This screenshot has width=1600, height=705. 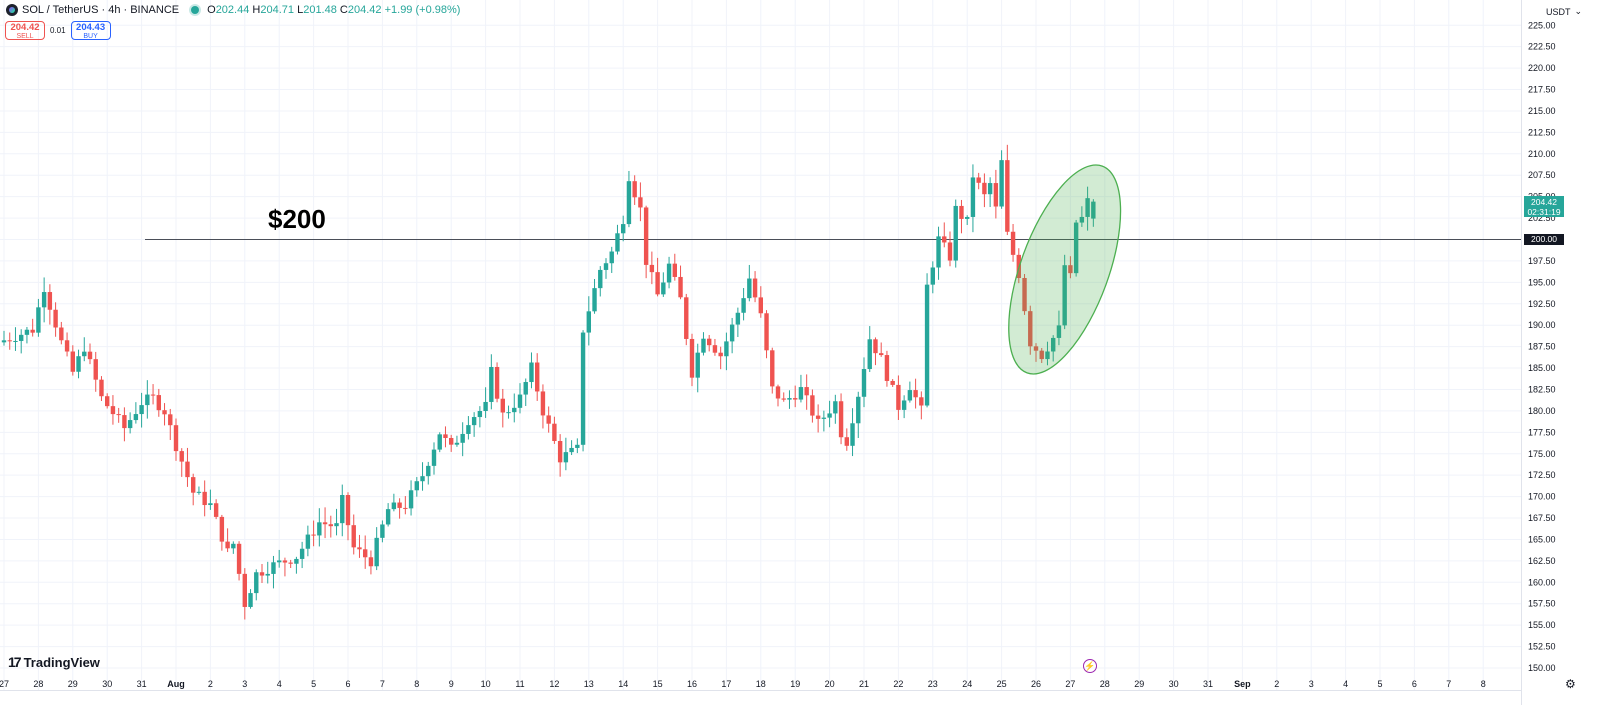 I want to click on x-tick-label: 22, so click(x=898, y=684).